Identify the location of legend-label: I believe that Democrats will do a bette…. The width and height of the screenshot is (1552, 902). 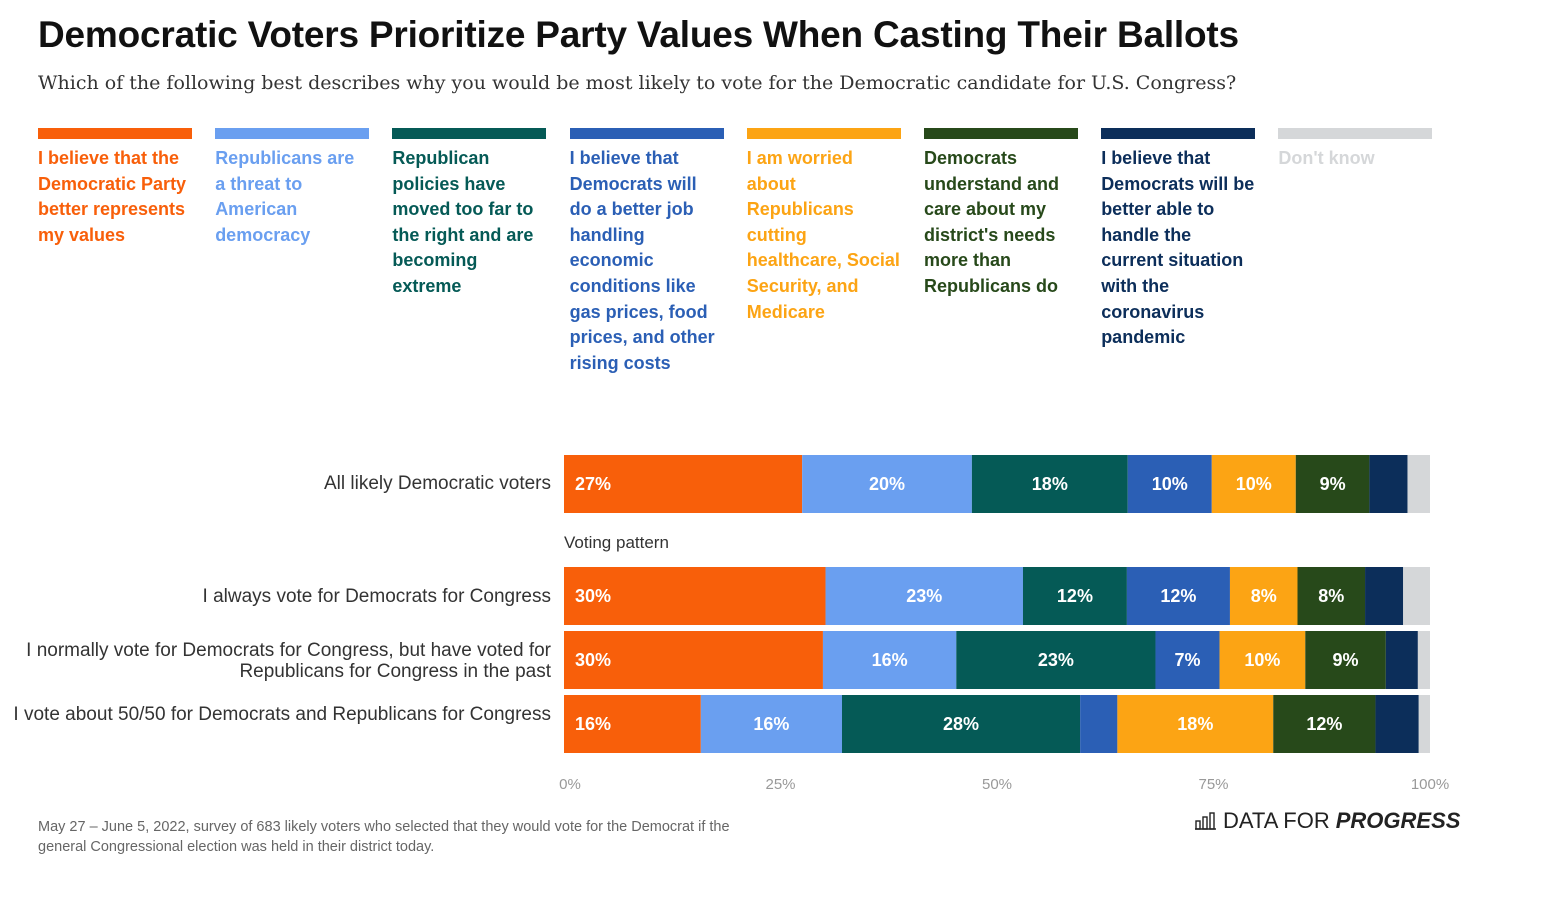
(642, 260).